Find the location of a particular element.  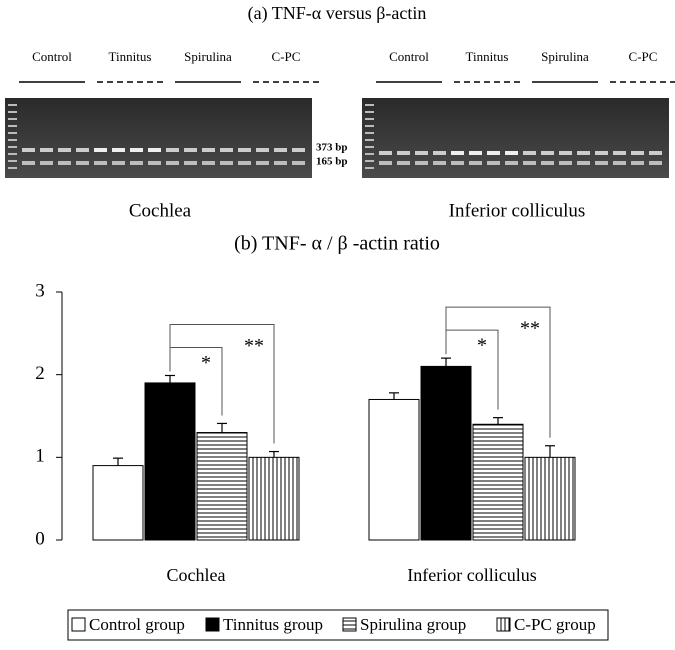

legend-label: C-PC group is located at coordinates (555, 624).